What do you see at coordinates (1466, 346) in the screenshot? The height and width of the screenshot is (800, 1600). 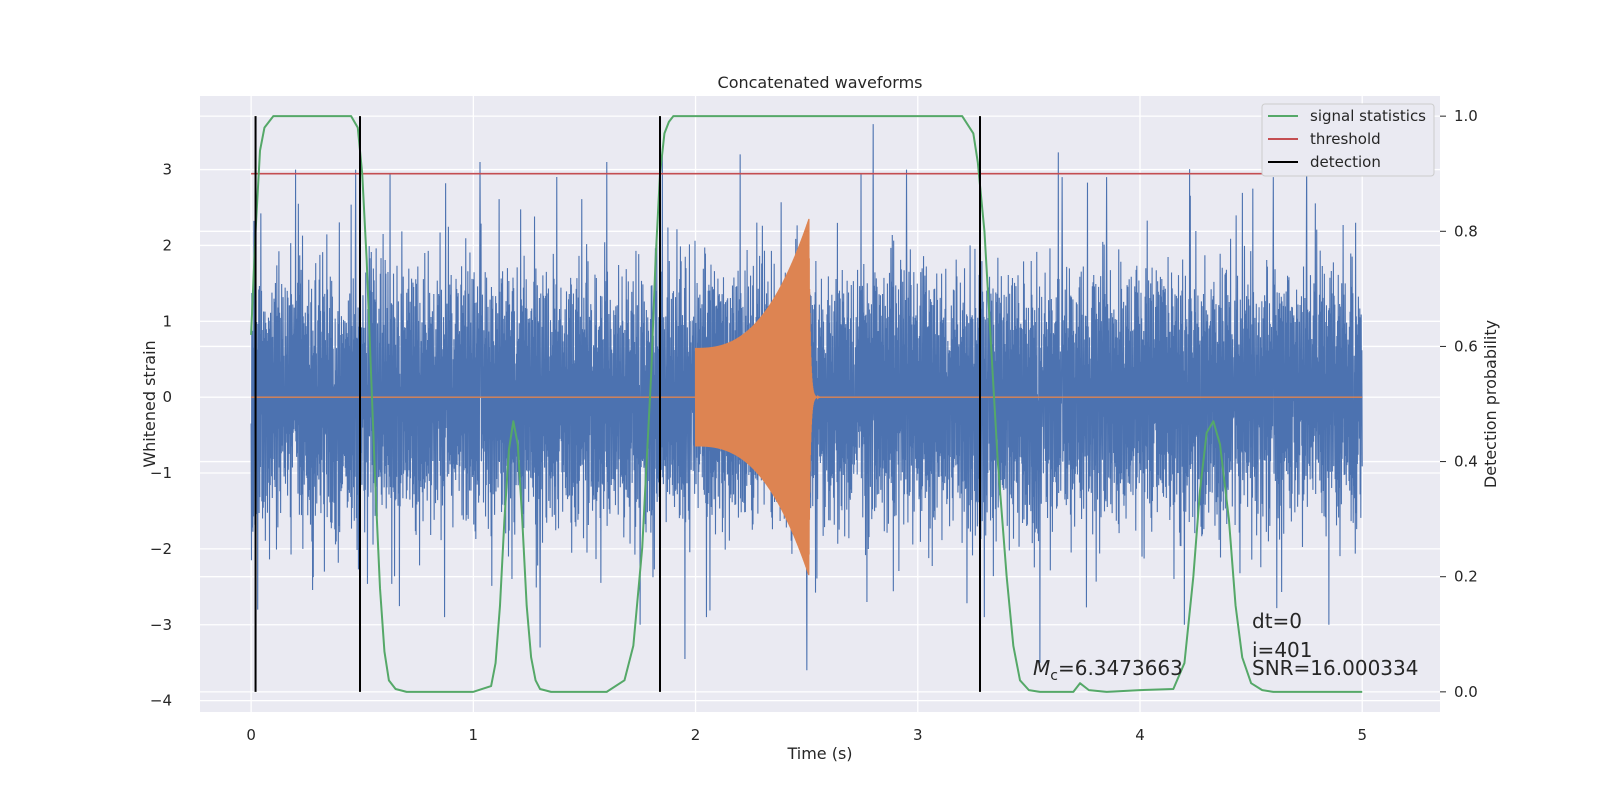 I see `y2-tick-label-3: 0.6` at bounding box center [1466, 346].